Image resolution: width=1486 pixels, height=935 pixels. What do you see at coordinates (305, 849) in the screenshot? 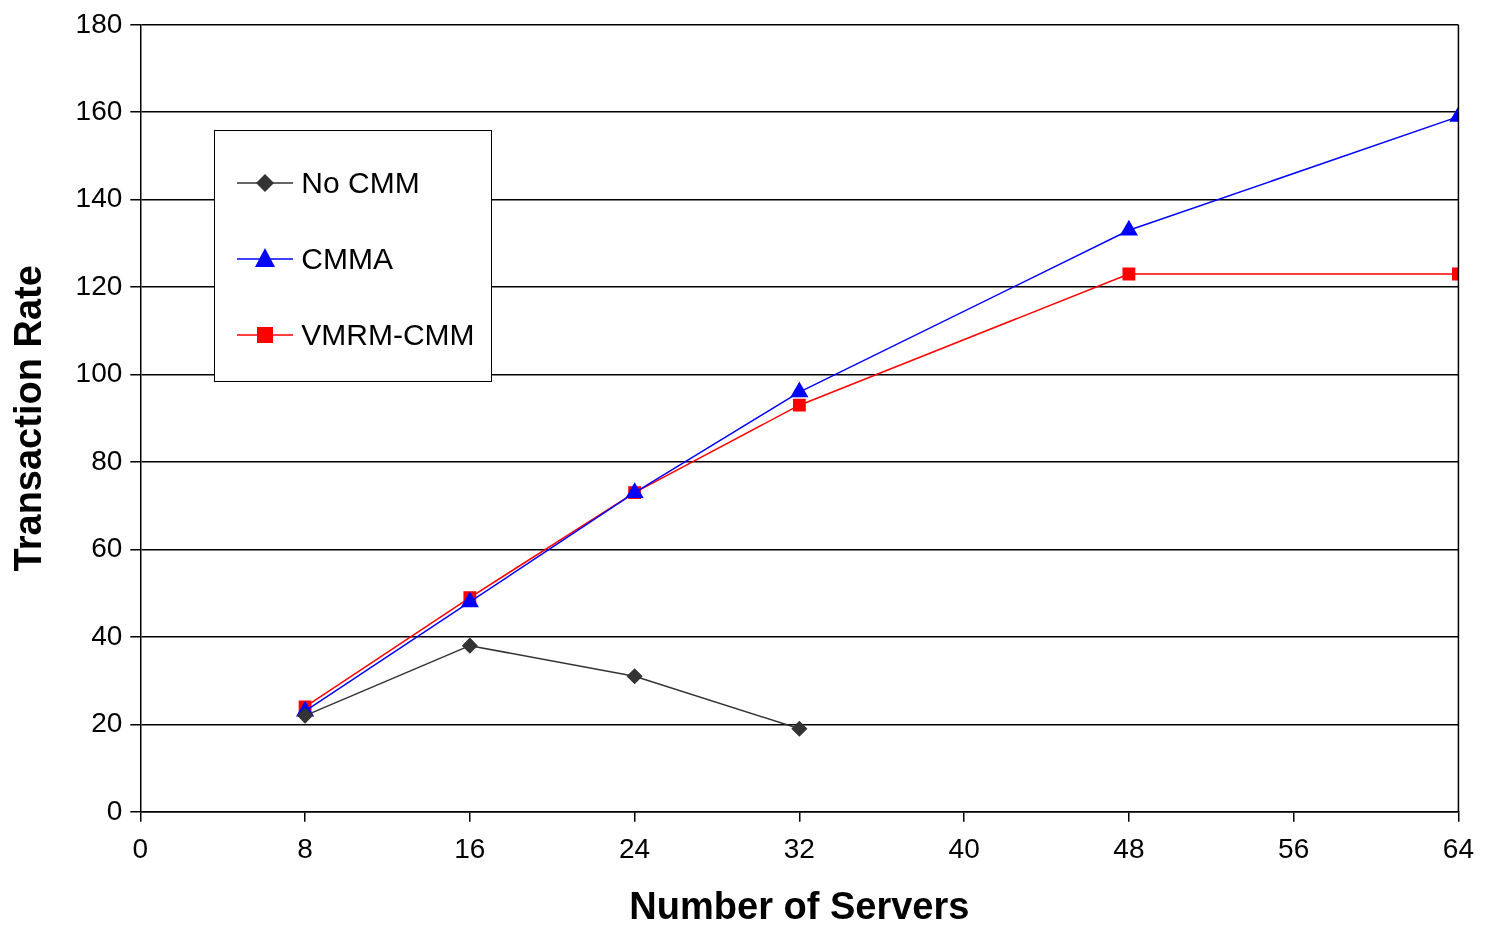
I see `x-tick-label: 8` at bounding box center [305, 849].